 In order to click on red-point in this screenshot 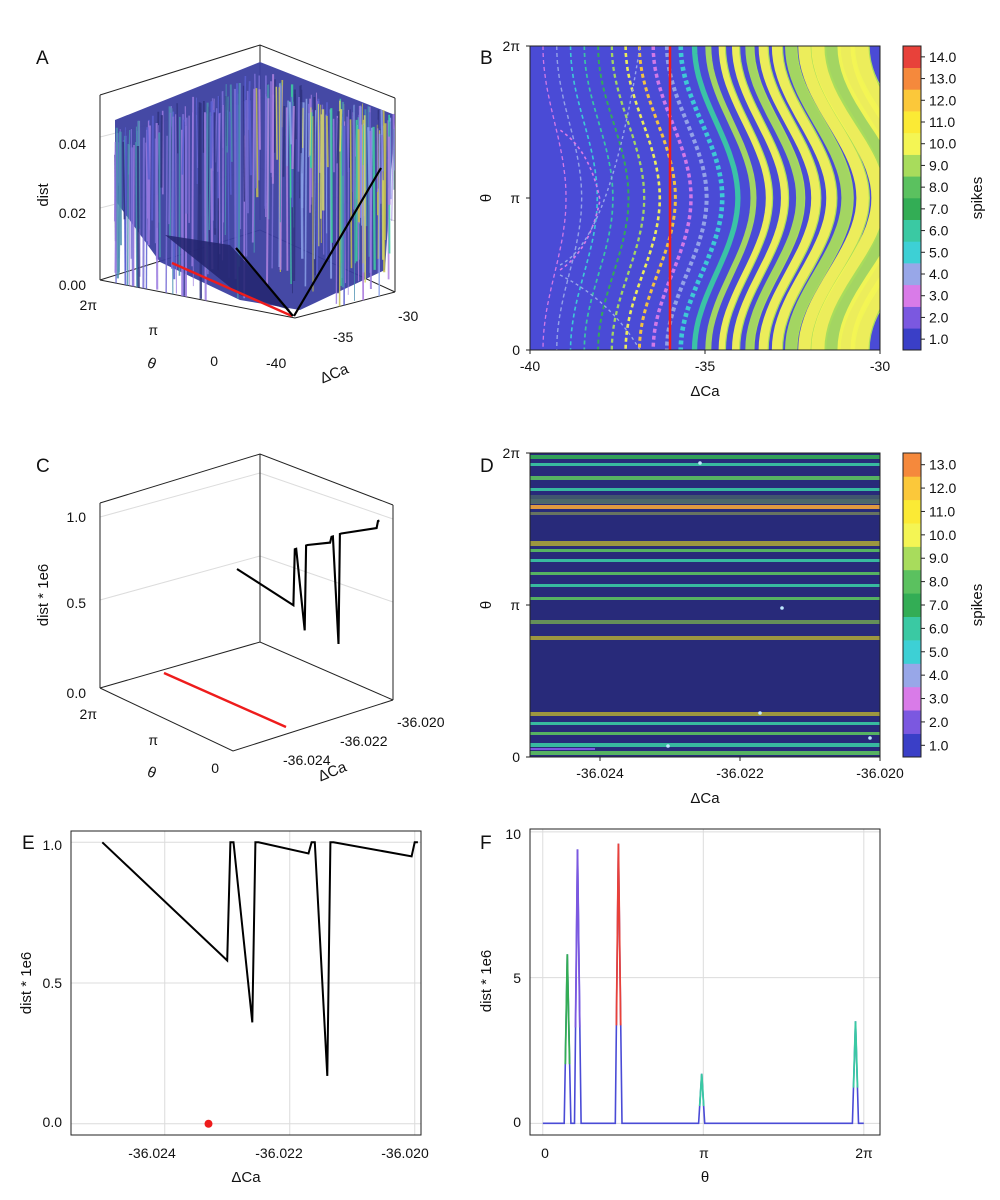, I will do `click(208, 1123)`.